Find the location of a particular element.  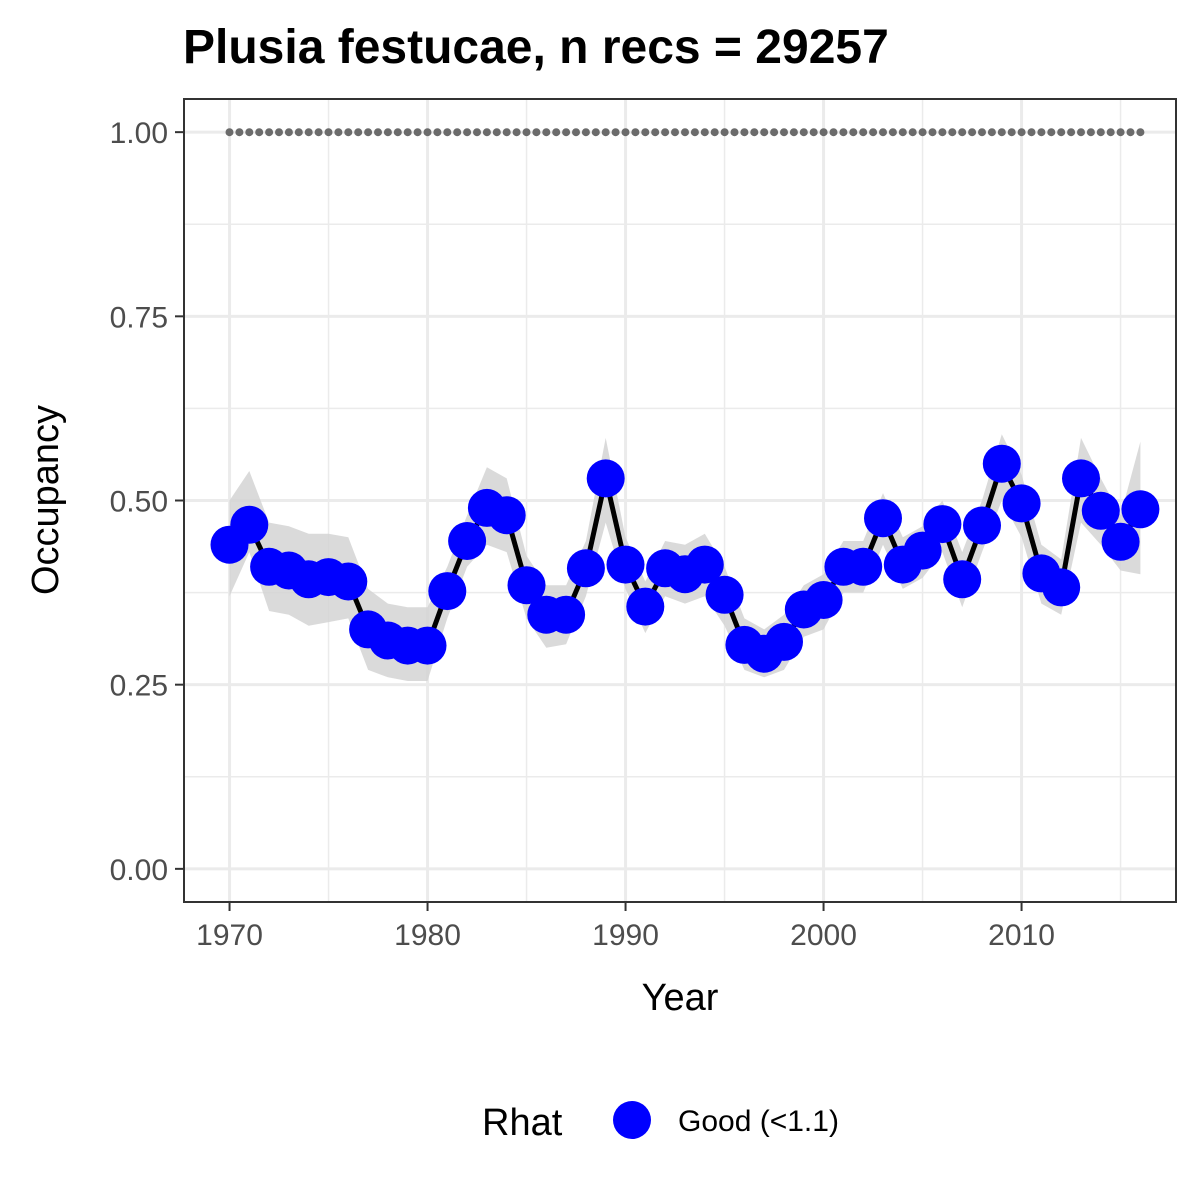

x-tick-label: 1990 is located at coordinates (625, 935).